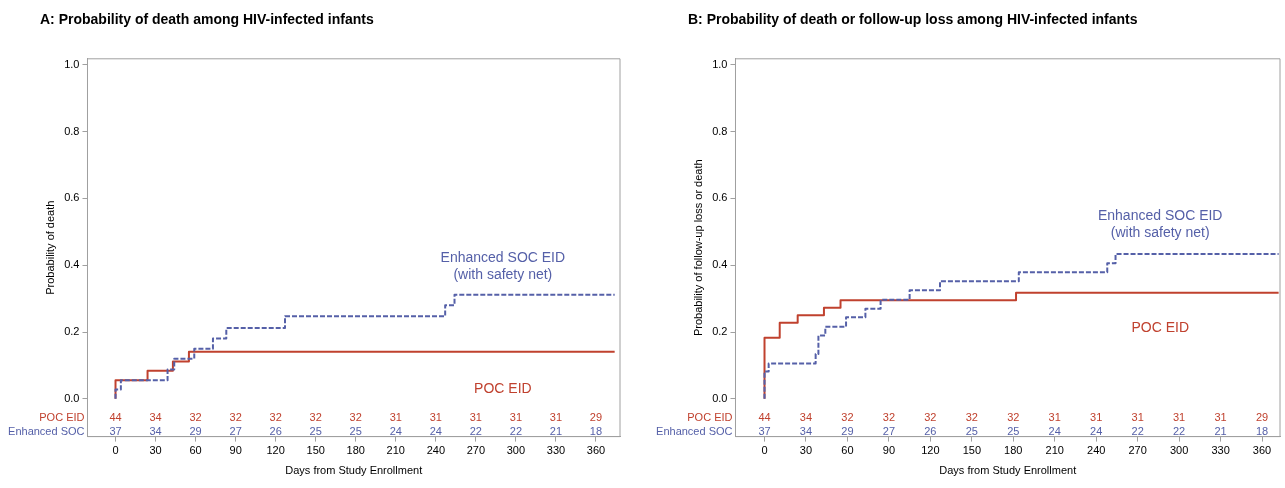 This screenshot has height=488, width=1285. I want to click on series-label: POC EID, so click(1160, 327).